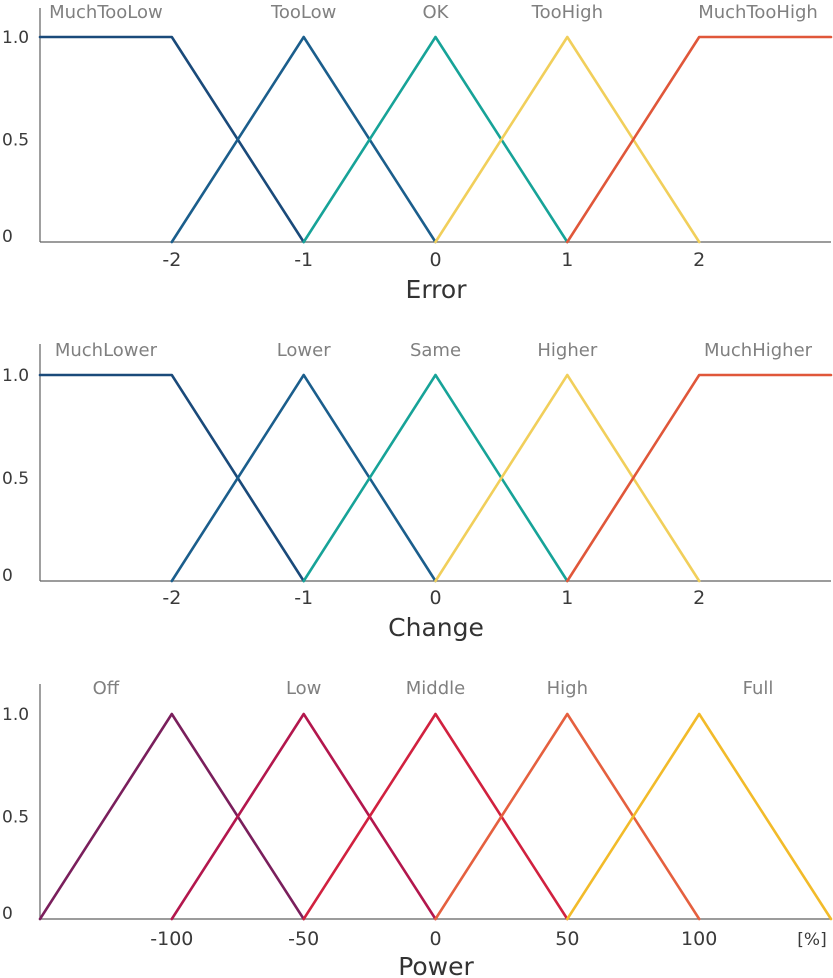 The width and height of the screenshot is (833, 978). I want to click on series-line-toolow, so click(303, 139).